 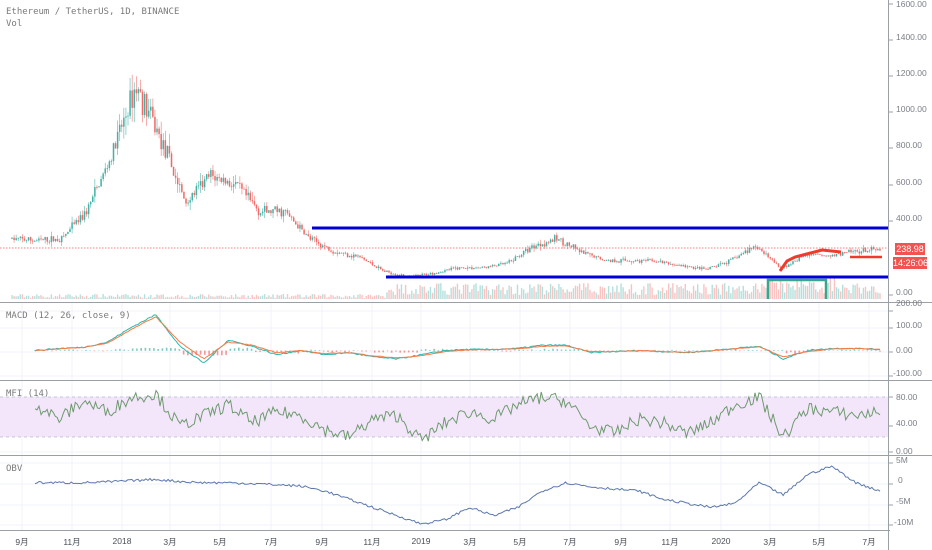 I want to click on volume-histogram, so click(x=446, y=287).